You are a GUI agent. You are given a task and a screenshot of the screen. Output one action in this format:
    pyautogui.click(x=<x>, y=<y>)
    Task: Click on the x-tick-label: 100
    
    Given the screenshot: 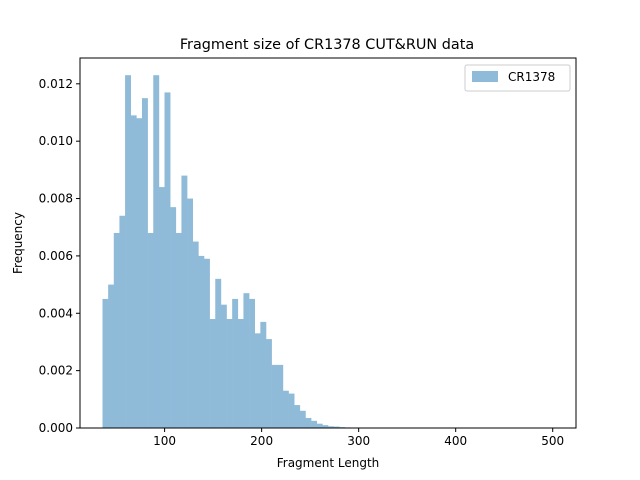 What is the action you would take?
    pyautogui.click(x=164, y=441)
    